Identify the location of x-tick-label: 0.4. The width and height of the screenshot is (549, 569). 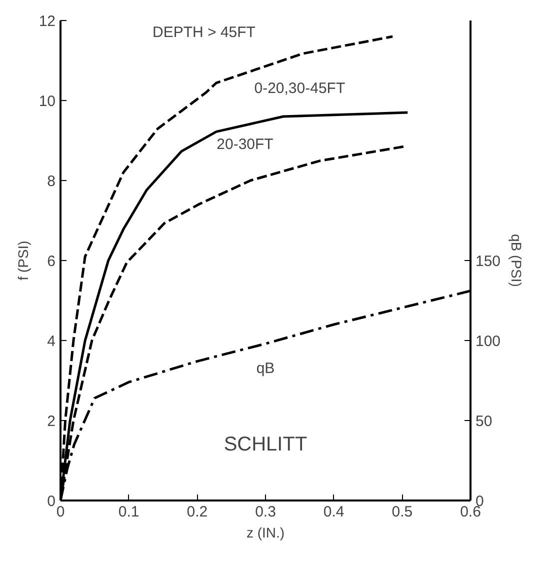
(333, 512).